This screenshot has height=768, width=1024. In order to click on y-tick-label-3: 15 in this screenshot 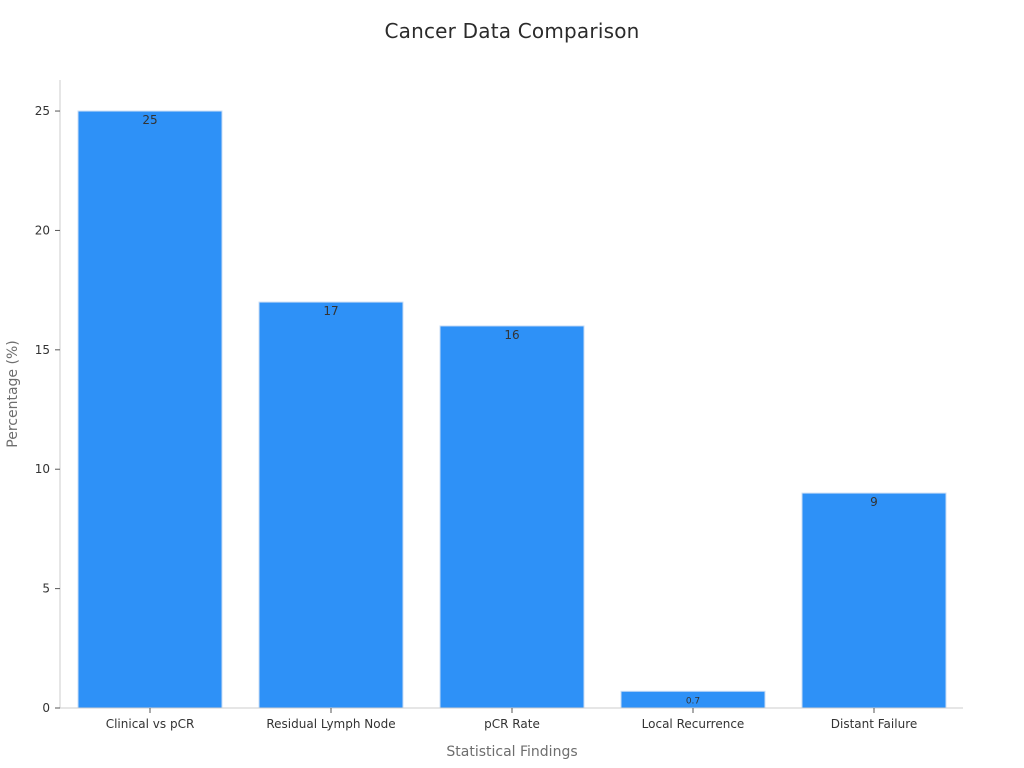, I will do `click(42, 350)`.